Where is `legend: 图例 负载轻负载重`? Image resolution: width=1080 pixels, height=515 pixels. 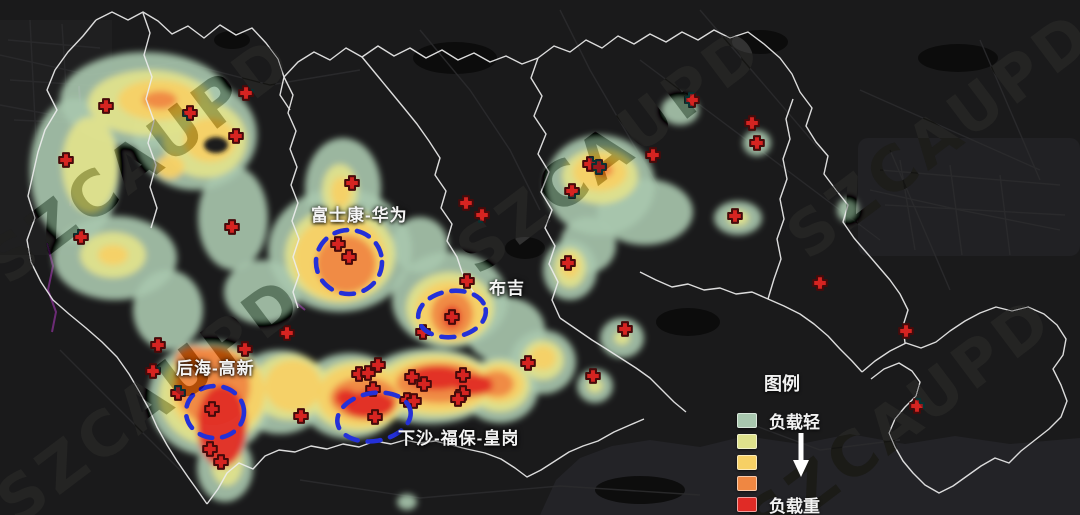 legend: 图例 负载轻负载重 is located at coordinates (807, 442).